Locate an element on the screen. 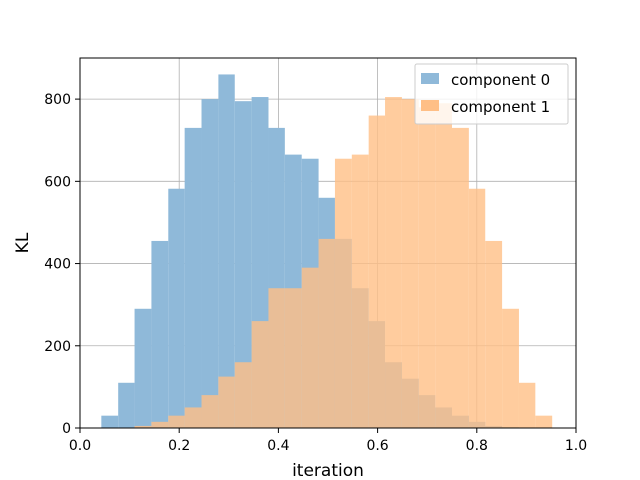 The height and width of the screenshot is (480, 640). legend-label-component-1: component 1 is located at coordinates (500, 107).